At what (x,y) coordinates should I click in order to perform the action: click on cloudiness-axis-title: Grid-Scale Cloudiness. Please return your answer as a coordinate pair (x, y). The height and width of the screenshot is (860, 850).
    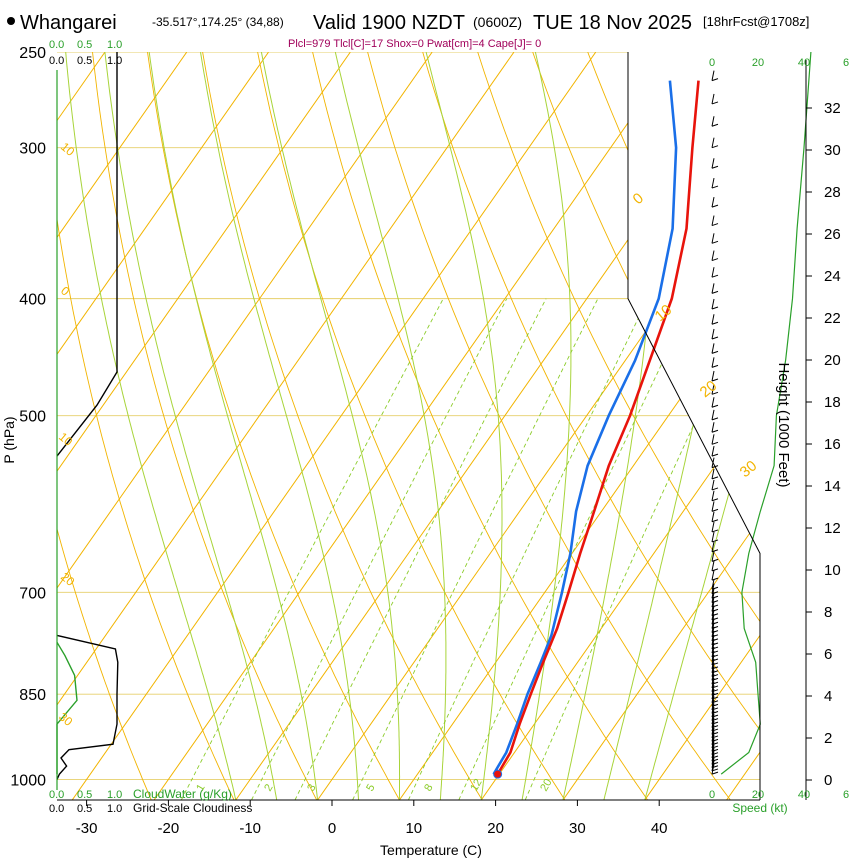
    Looking at the image, I should click on (192, 808).